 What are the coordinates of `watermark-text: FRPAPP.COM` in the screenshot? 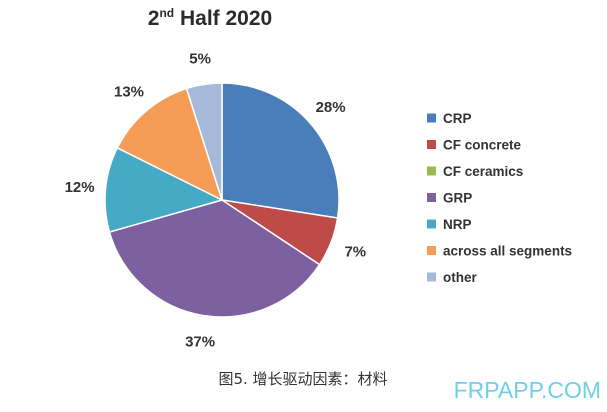 It's located at (527, 390).